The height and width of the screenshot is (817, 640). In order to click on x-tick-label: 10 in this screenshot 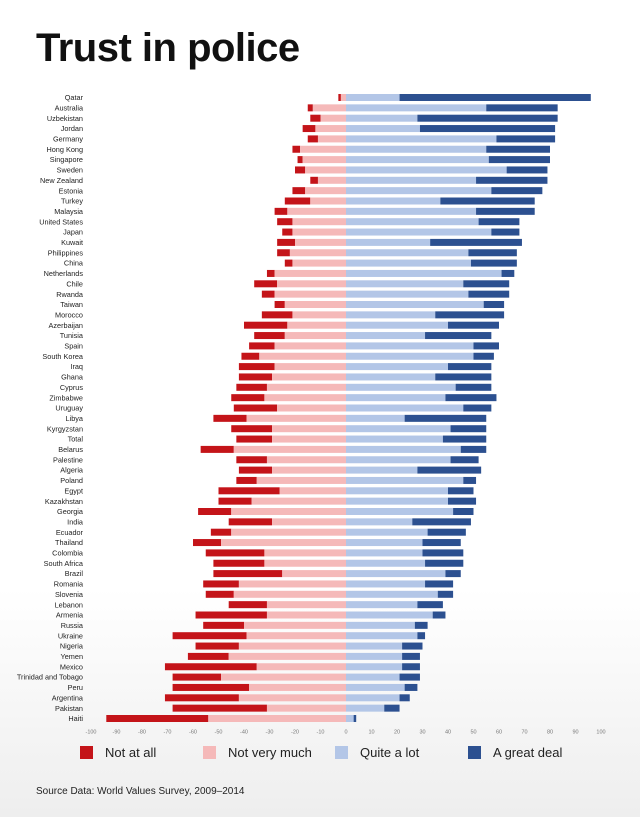, I will do `click(371, 733)`.